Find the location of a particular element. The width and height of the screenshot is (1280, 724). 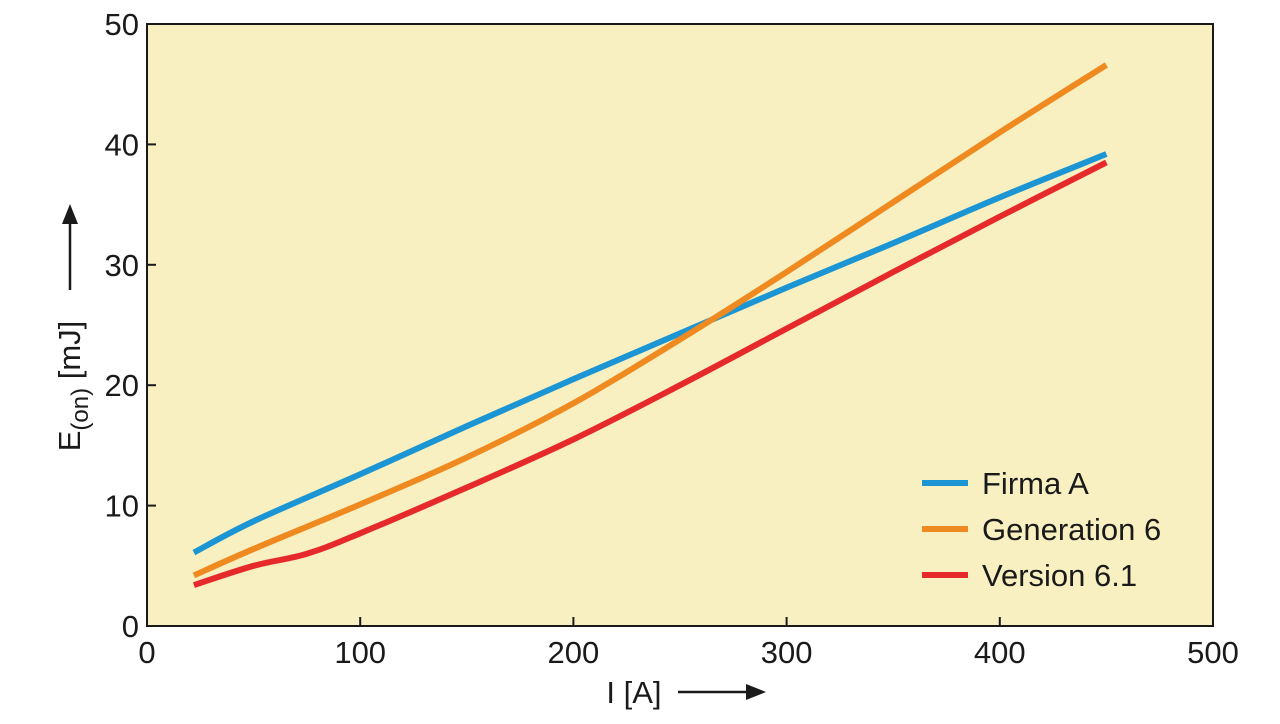

y-axis-label-main: E is located at coordinates (69, 441).